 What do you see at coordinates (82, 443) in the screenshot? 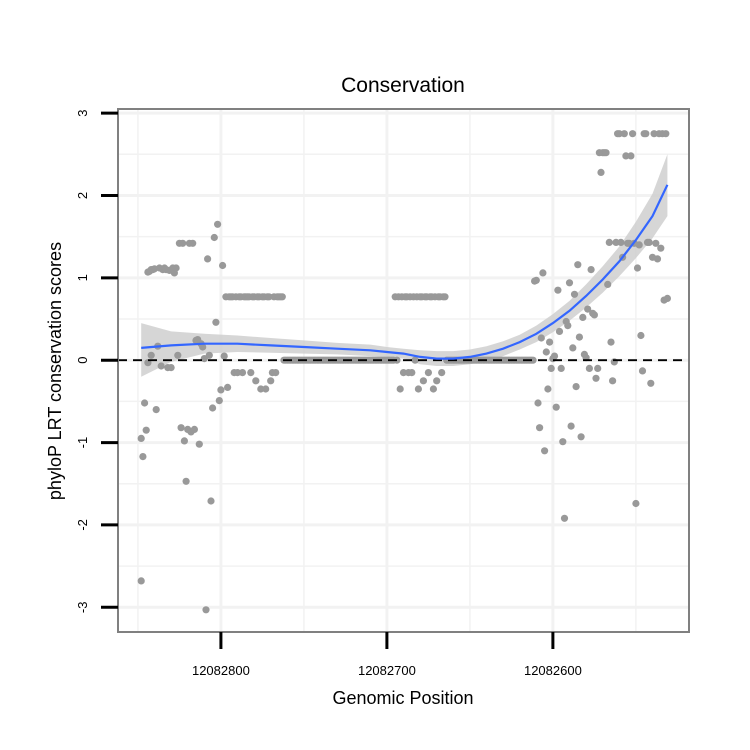
I see `y-tick-label: -1` at bounding box center [82, 443].